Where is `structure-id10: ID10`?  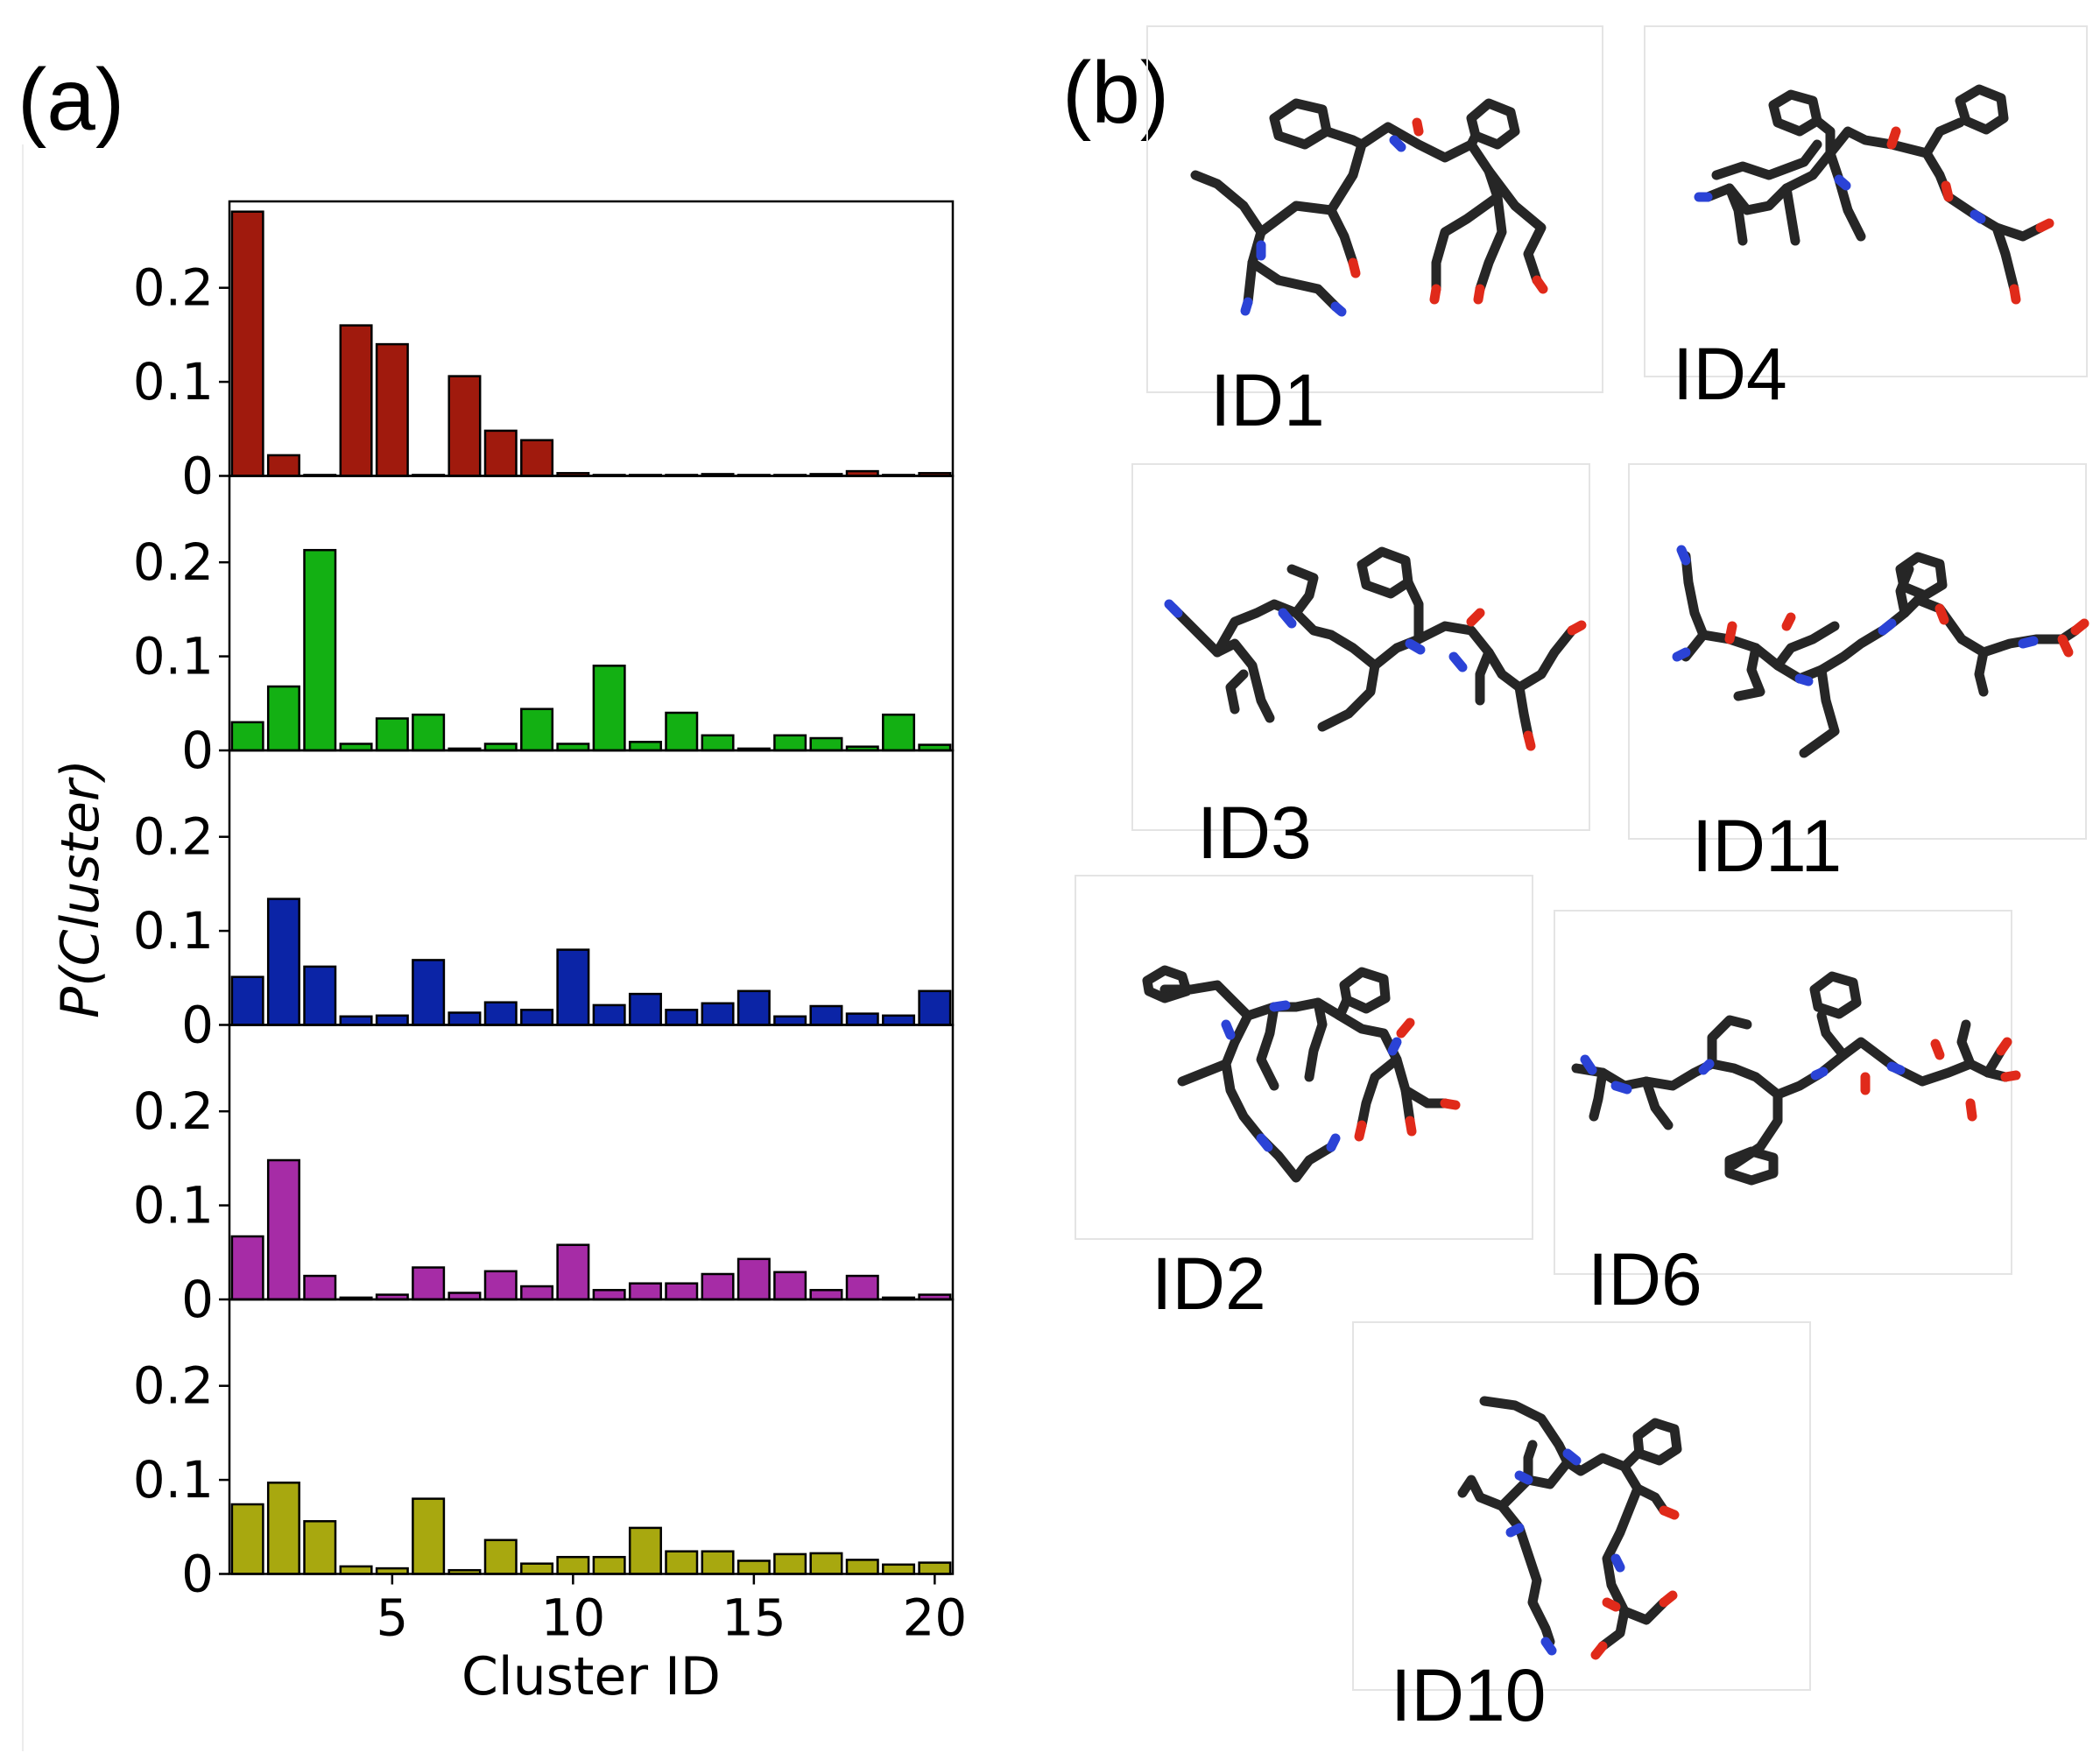 structure-id10: ID10 is located at coordinates (1581, 1528).